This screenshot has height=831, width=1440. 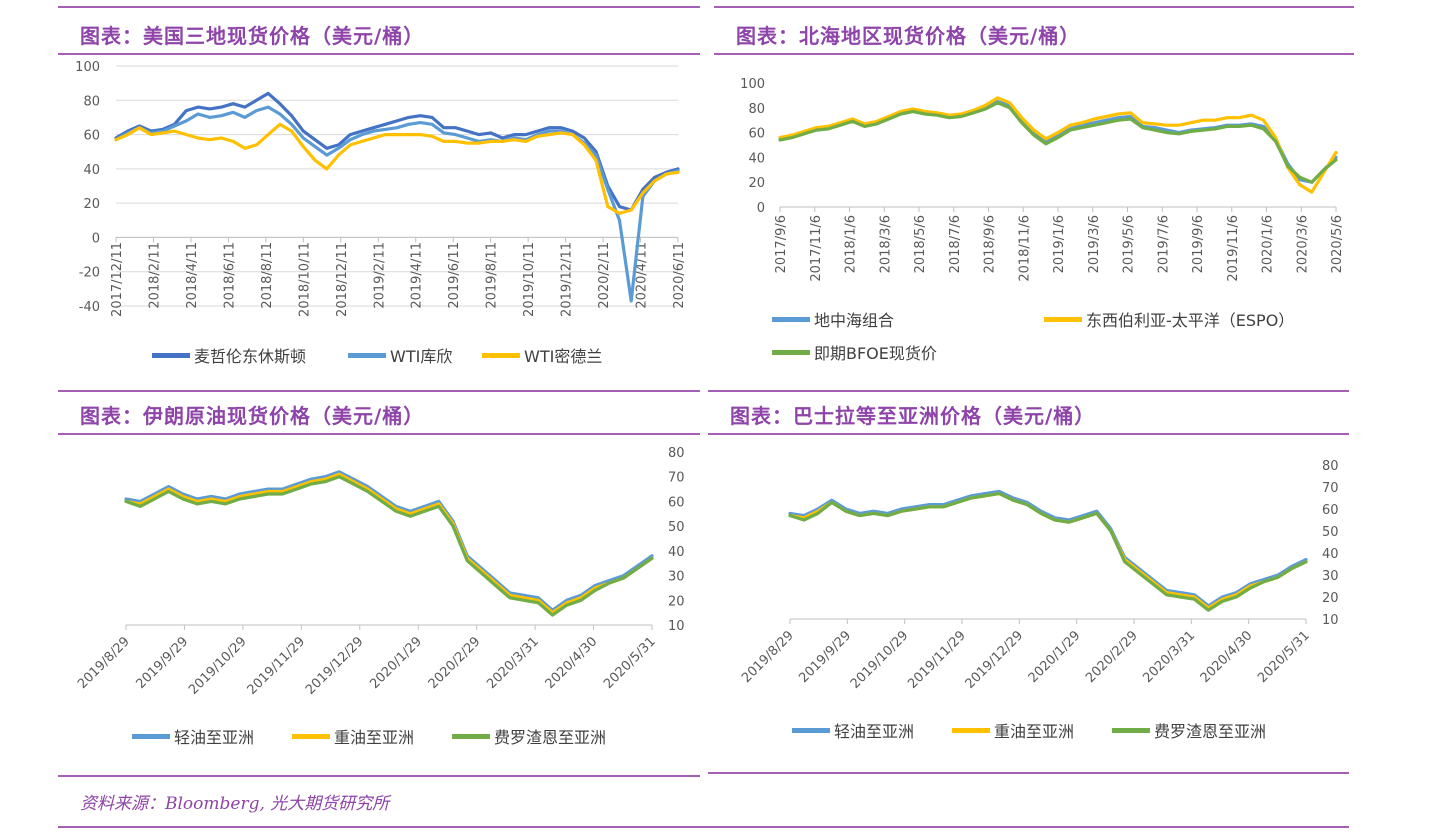 I want to click on legend-label: WTI密德兰, so click(x=563, y=356).